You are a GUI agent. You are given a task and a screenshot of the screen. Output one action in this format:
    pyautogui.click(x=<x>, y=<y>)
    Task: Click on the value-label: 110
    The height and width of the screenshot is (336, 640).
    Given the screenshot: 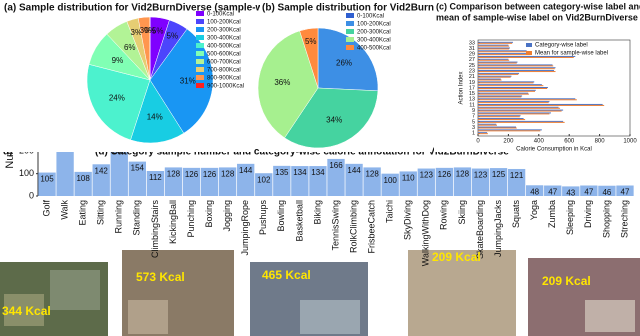 What is the action you would take?
    pyautogui.click(x=408, y=178)
    